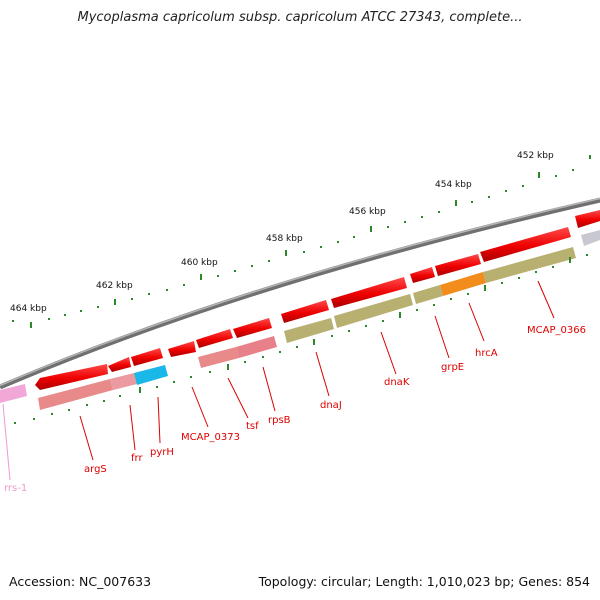 The width and height of the screenshot is (600, 600). What do you see at coordinates (214, 338) in the screenshot?
I see `cds-tsf-arrow` at bounding box center [214, 338].